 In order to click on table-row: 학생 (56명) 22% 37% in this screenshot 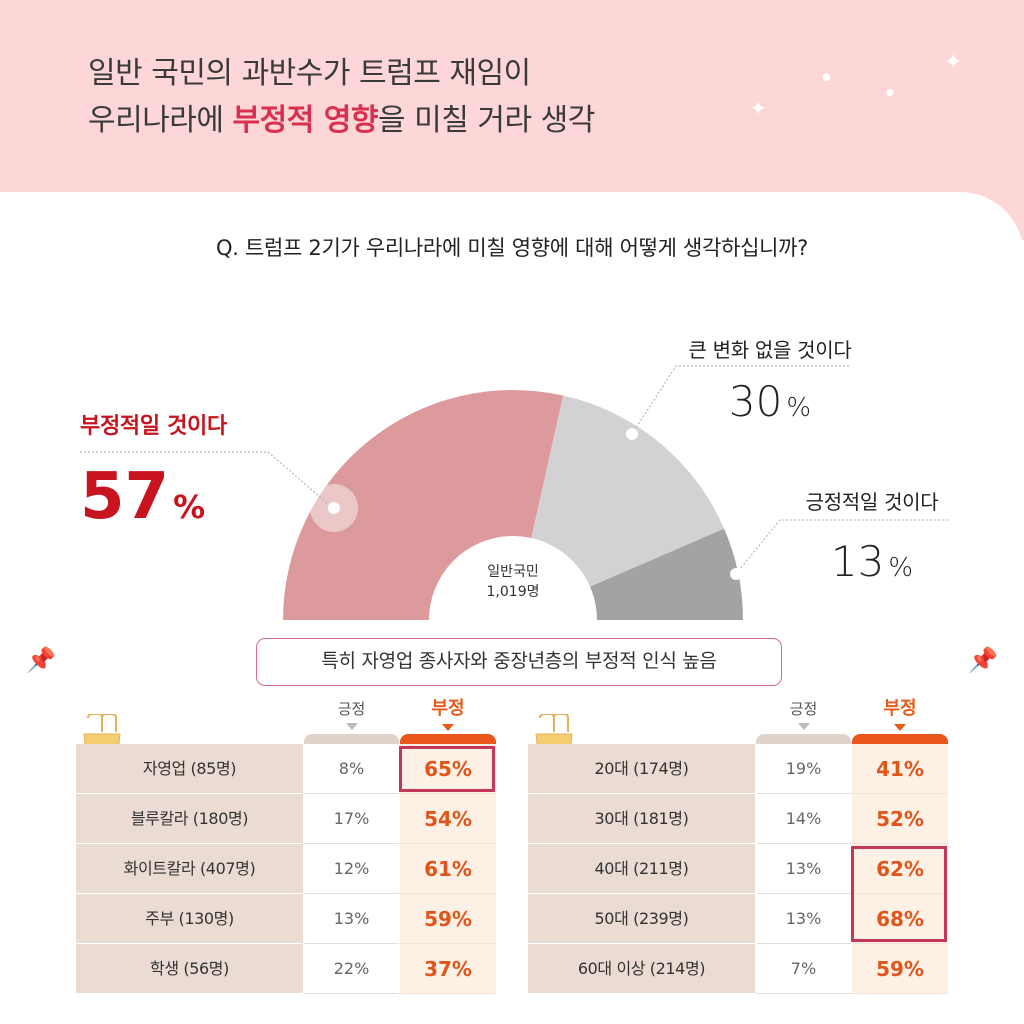, I will do `click(286, 969)`.